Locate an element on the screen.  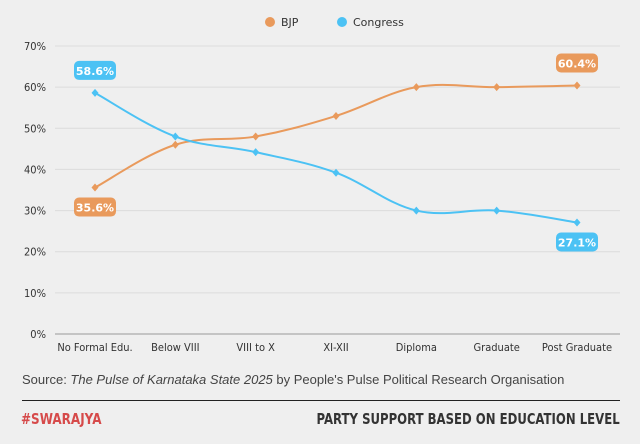
chart-title: PARTY SUPPORT BASED ON EDUCATION LEVEL is located at coordinates (468, 419).